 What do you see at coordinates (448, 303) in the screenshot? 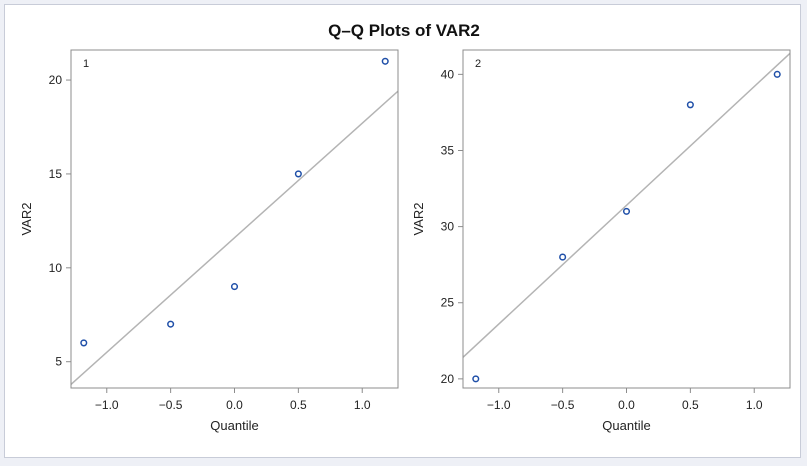
I see `y-tick-label: 25` at bounding box center [448, 303].